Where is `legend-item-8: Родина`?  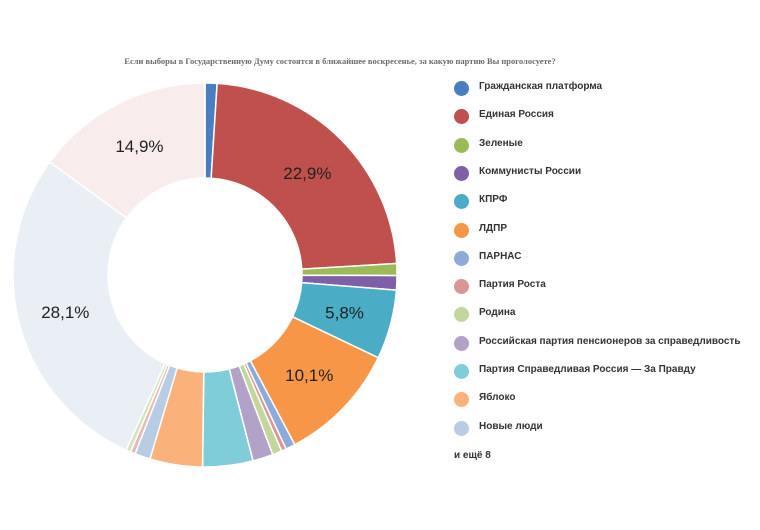 legend-item-8: Родина is located at coordinates (604, 315).